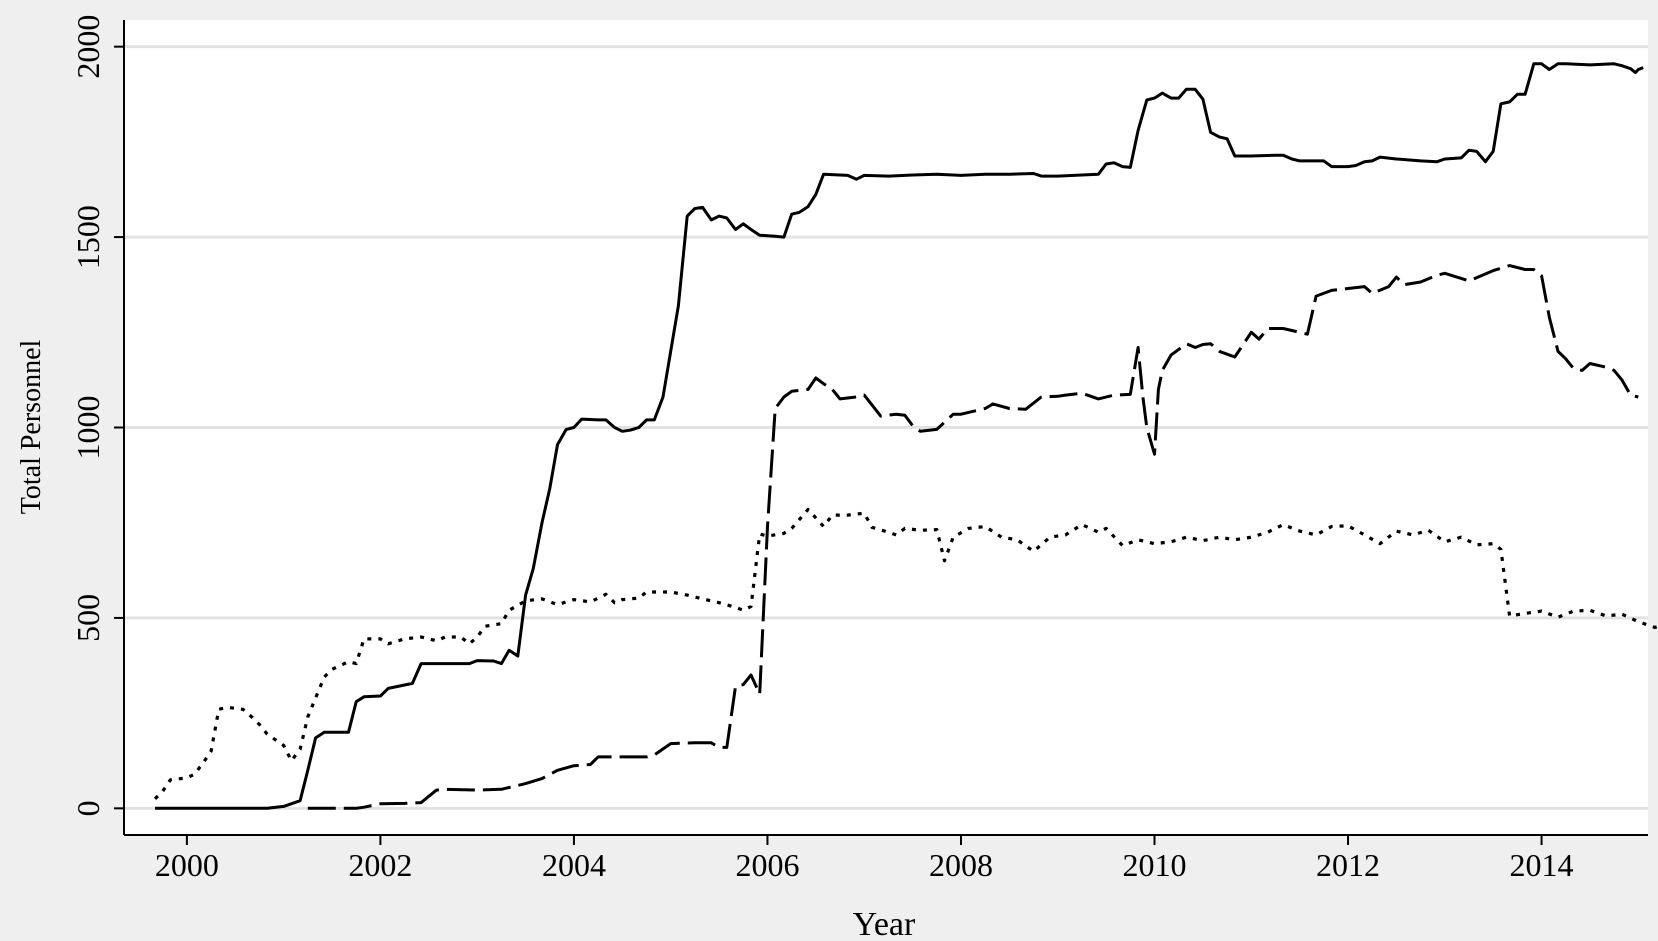 The height and width of the screenshot is (941, 1658). Describe the element at coordinates (884, 923) in the screenshot. I see `x-axis-title: Year` at that location.